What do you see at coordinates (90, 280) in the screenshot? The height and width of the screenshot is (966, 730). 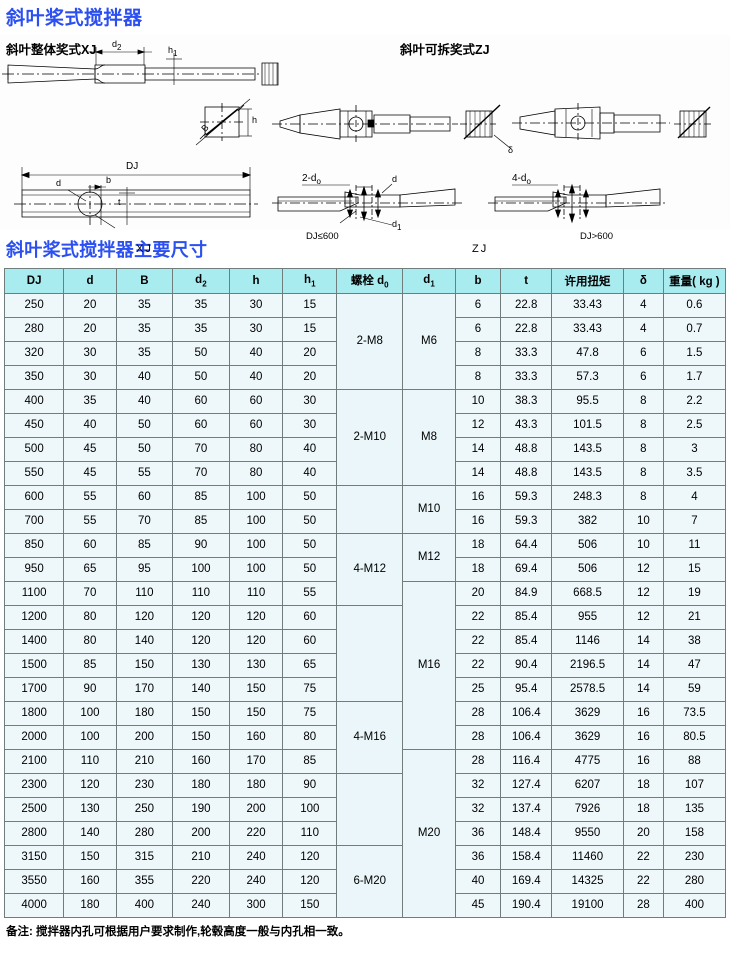 I see `header-d: d` at bounding box center [90, 280].